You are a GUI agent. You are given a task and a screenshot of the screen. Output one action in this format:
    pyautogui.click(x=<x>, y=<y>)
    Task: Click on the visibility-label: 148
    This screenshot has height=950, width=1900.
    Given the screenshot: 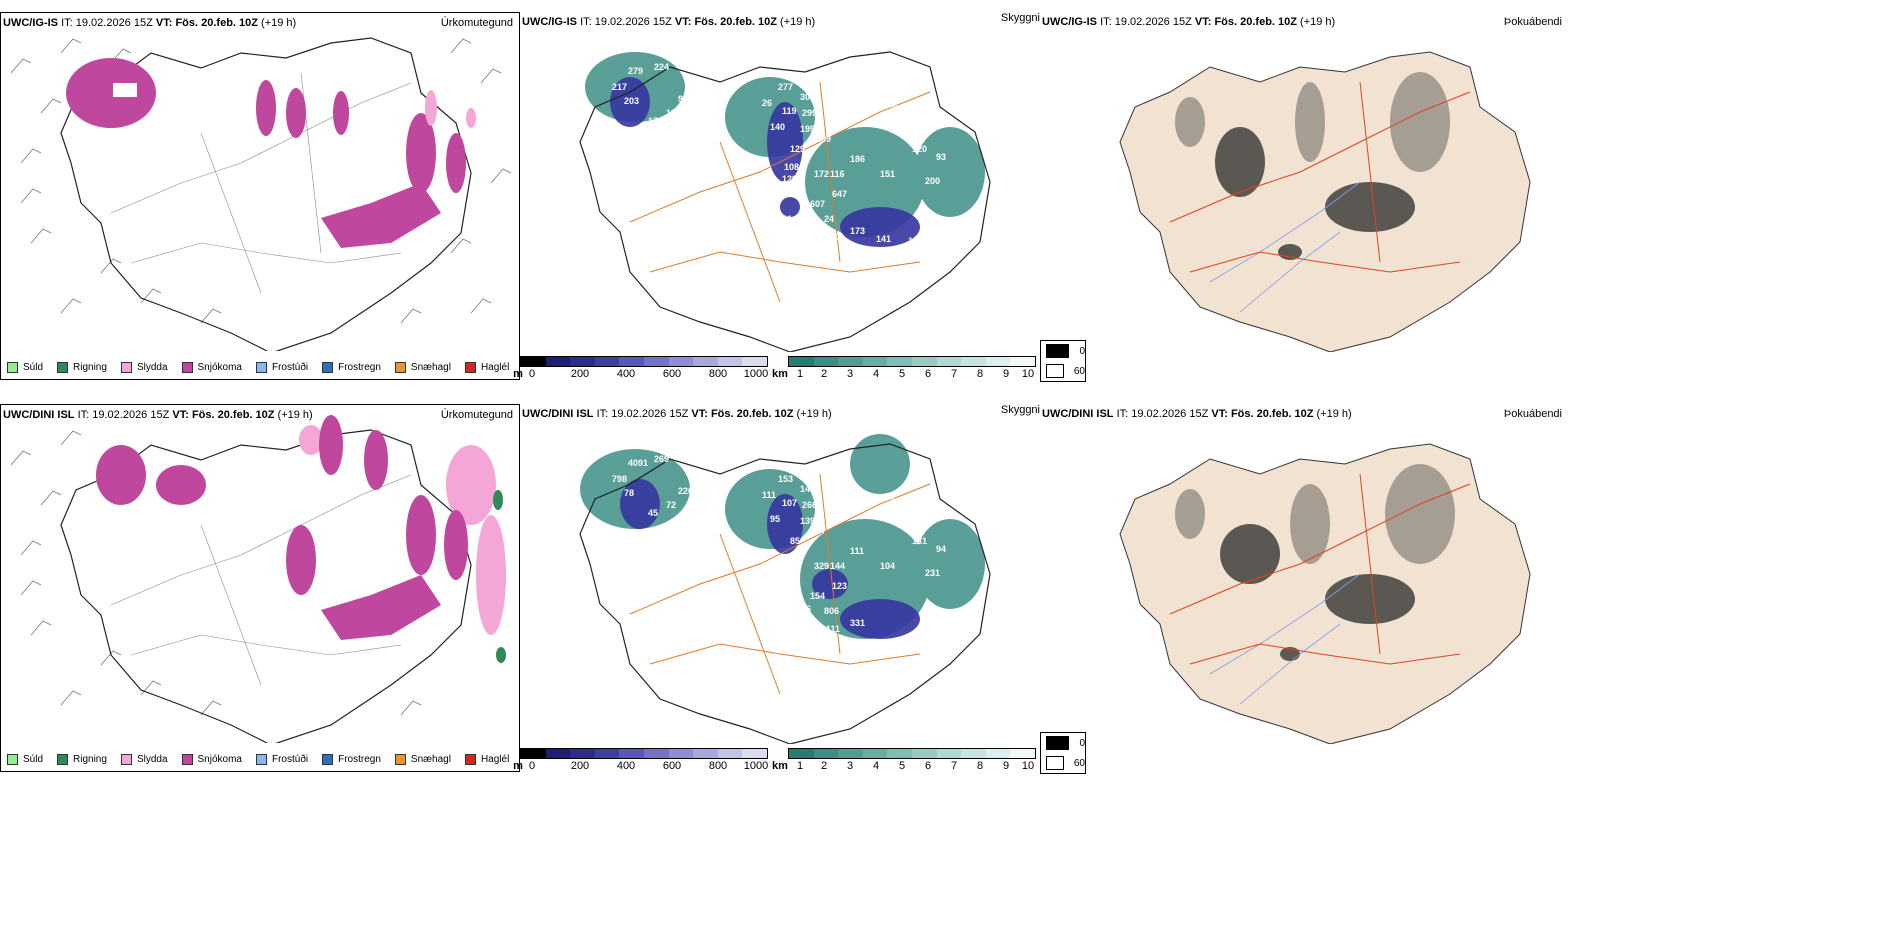 What is the action you would take?
    pyautogui.click(x=897, y=501)
    